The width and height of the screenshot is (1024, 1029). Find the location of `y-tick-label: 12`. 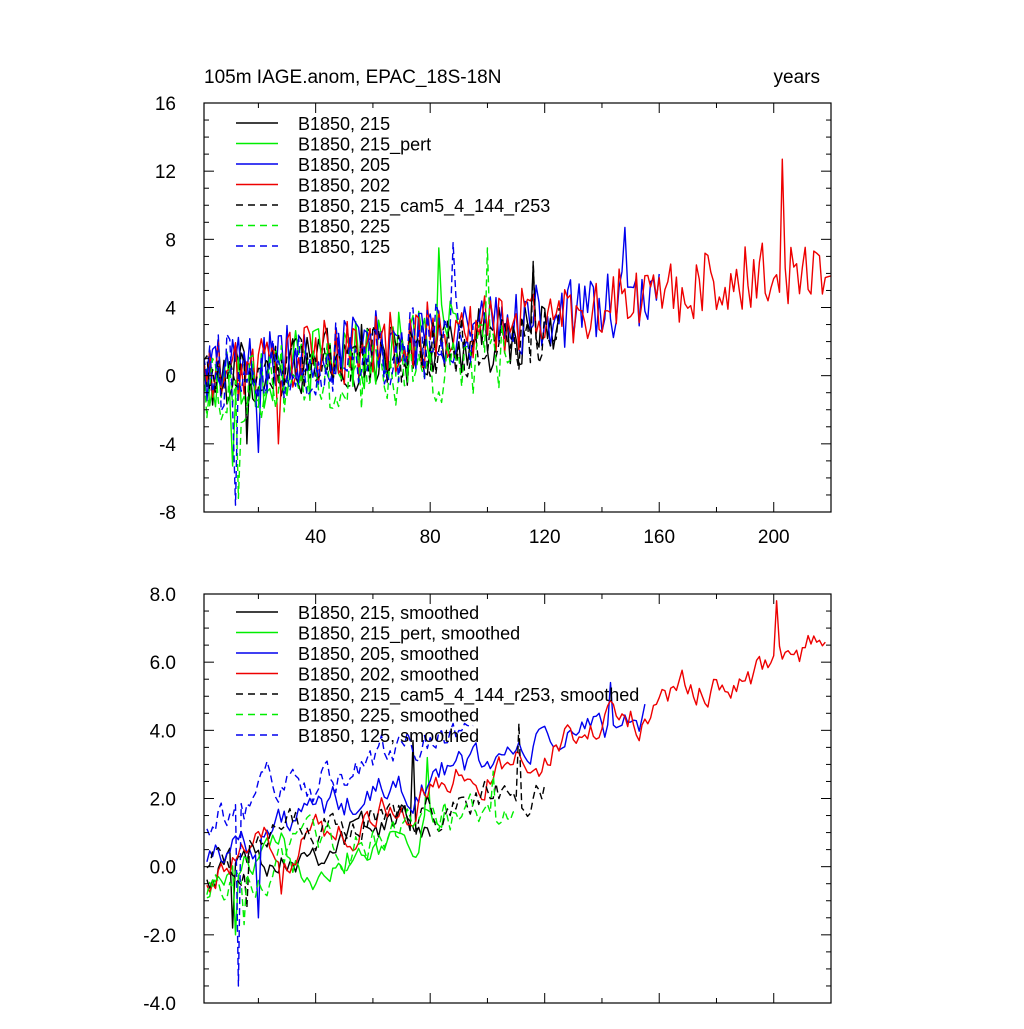

y-tick-label: 12 is located at coordinates (165, 172).